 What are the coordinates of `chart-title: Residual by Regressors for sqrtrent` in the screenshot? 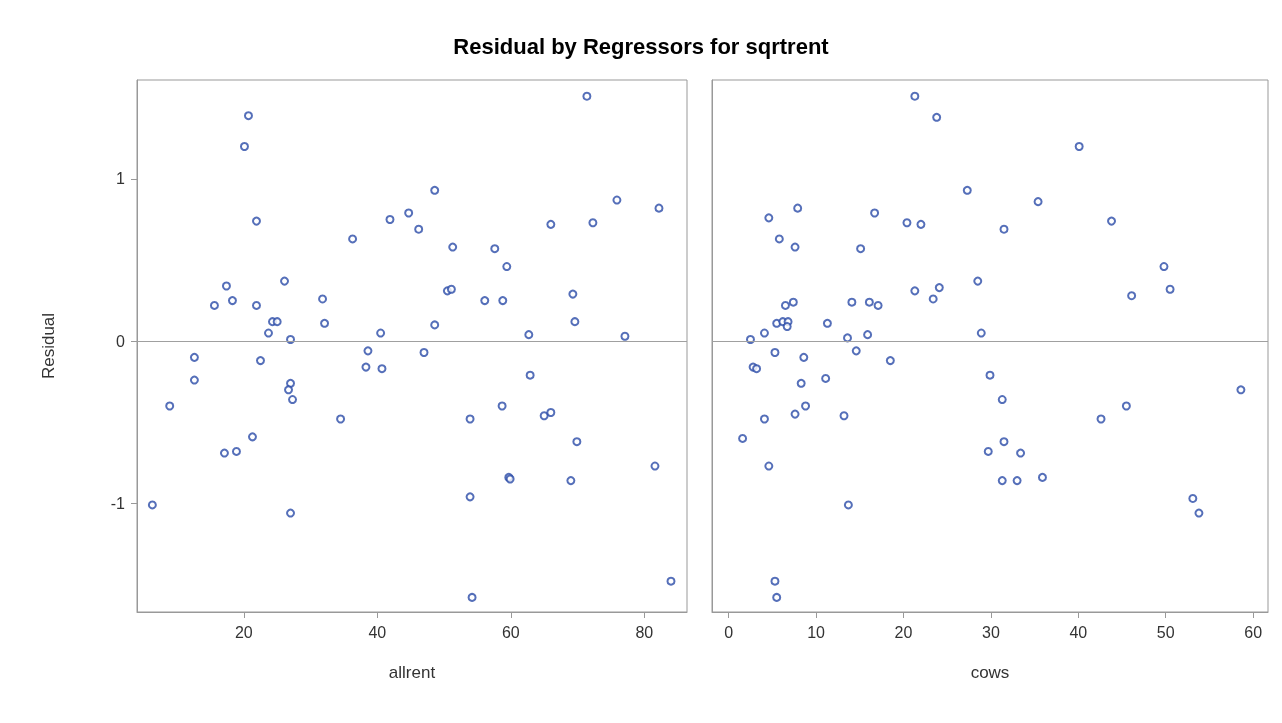 It's located at (641, 47).